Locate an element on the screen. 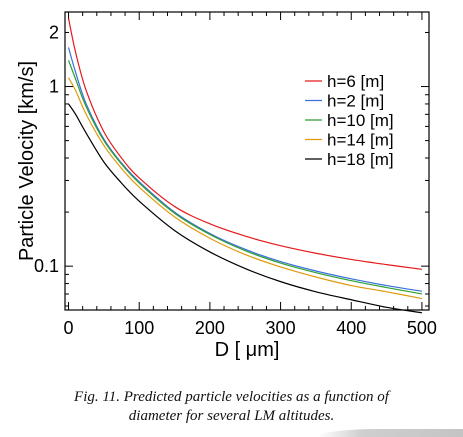 The width and height of the screenshot is (463, 437). legend: h=6 [m]h=2 [m]h=10 [m]h=14 [m]h=18 [m] is located at coordinates (349, 120).